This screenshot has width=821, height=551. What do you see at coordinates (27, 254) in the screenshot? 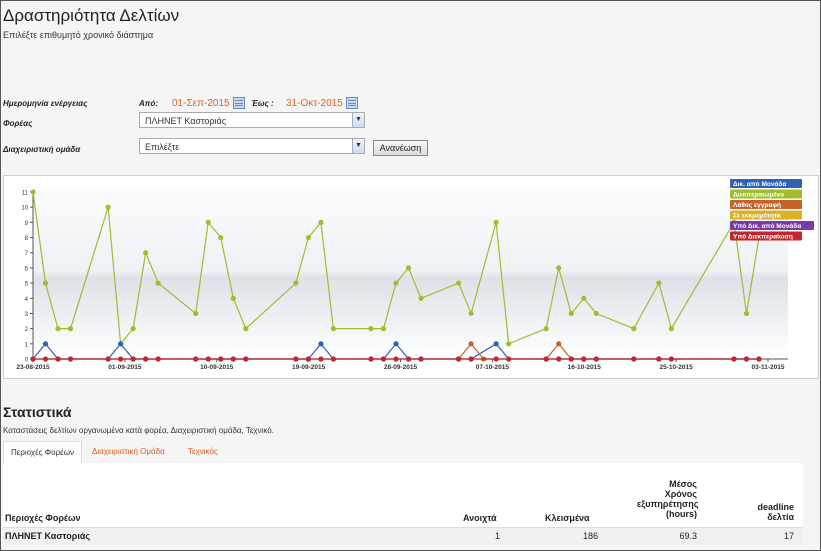
I see `y-tick-label: 7` at bounding box center [27, 254].